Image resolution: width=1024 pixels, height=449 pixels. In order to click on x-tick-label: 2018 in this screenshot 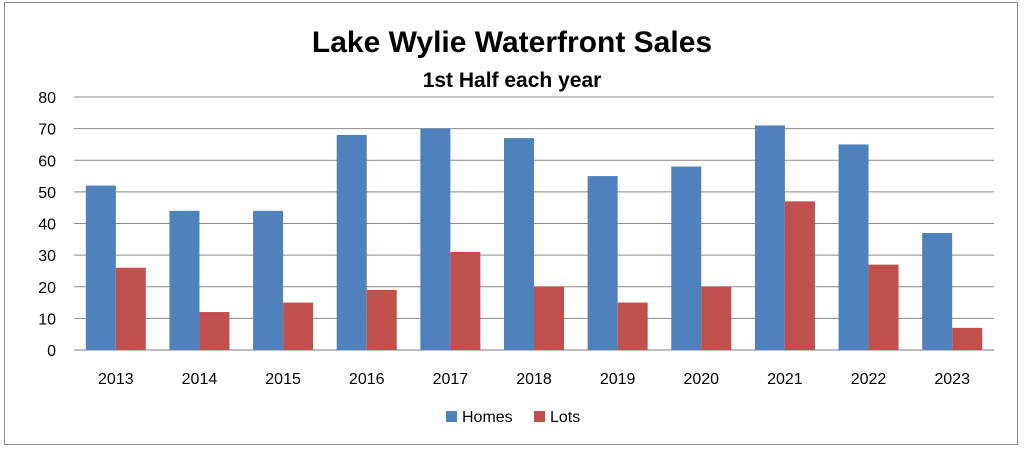, I will do `click(534, 379)`.